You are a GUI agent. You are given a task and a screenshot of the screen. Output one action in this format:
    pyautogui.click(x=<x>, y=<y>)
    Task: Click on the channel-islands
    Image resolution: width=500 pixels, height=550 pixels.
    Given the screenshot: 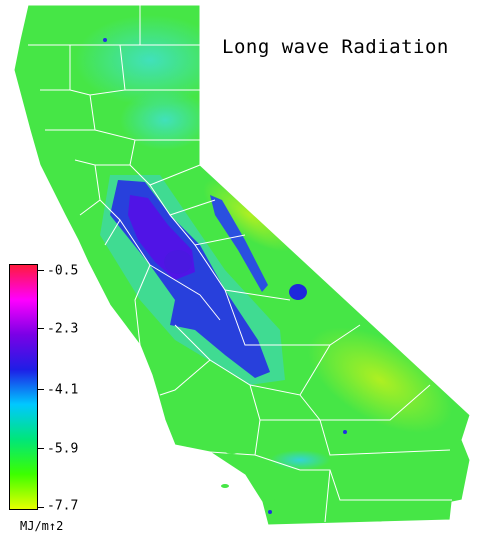 What is the action you would take?
    pyautogui.click(x=229, y=472)
    